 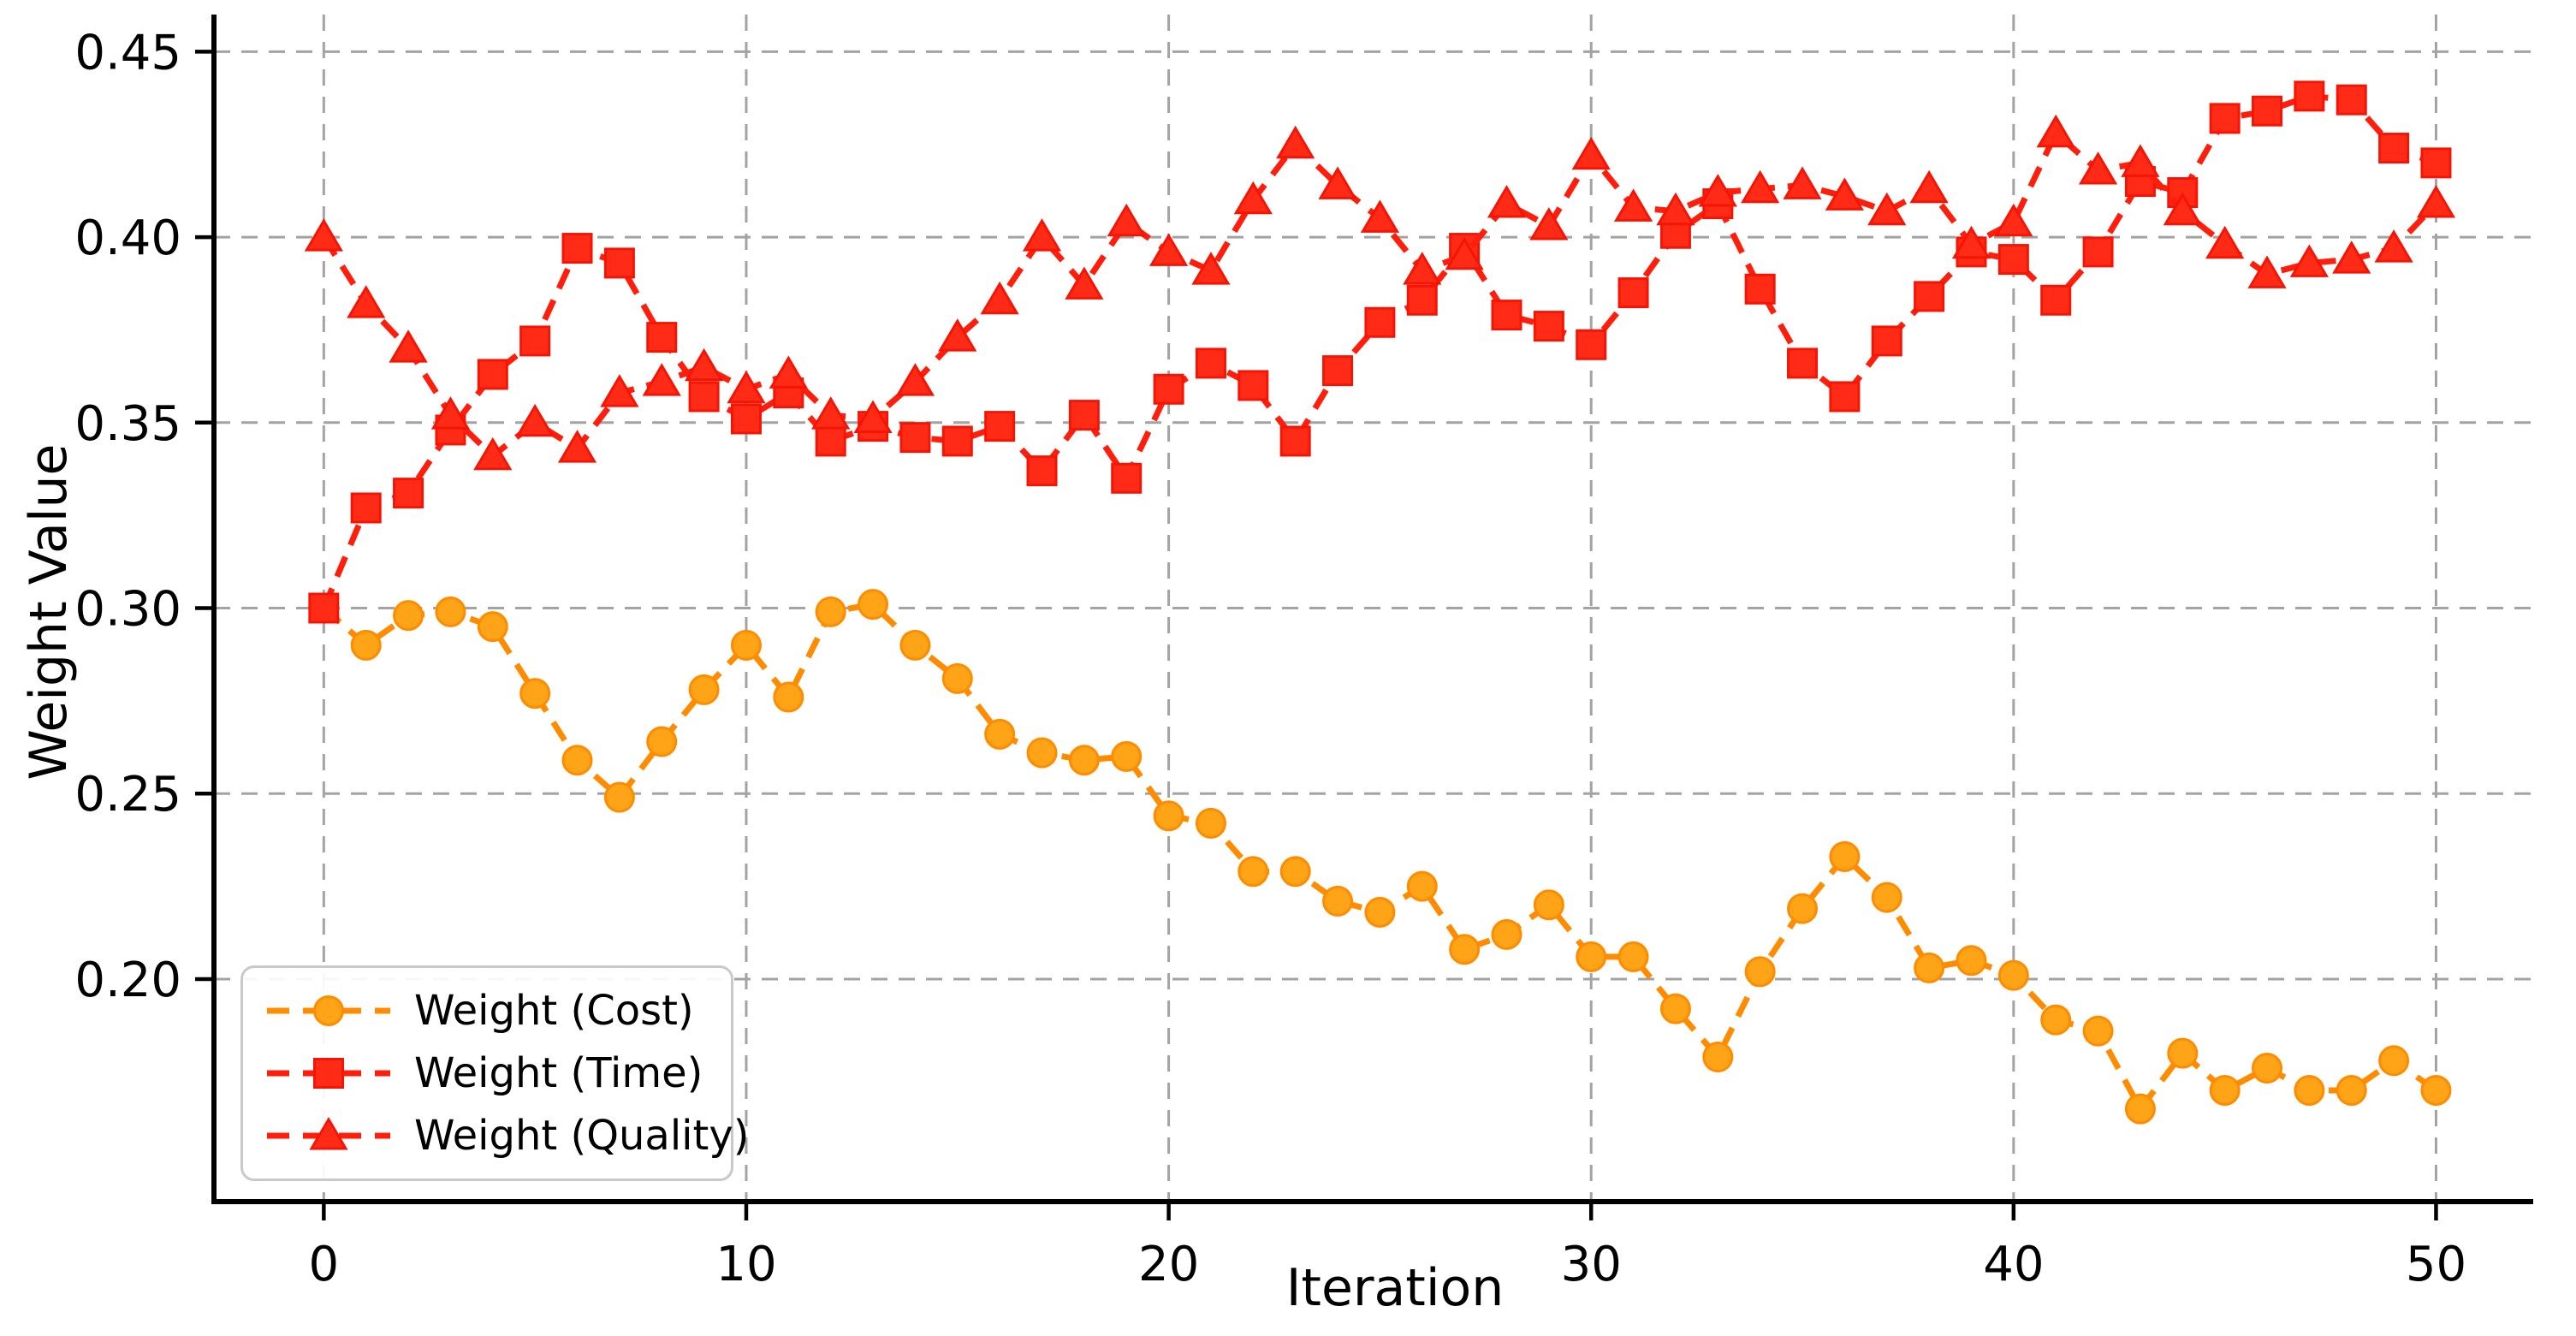 What do you see at coordinates (127, 52) in the screenshot?
I see `y-tick-label: 0.45` at bounding box center [127, 52].